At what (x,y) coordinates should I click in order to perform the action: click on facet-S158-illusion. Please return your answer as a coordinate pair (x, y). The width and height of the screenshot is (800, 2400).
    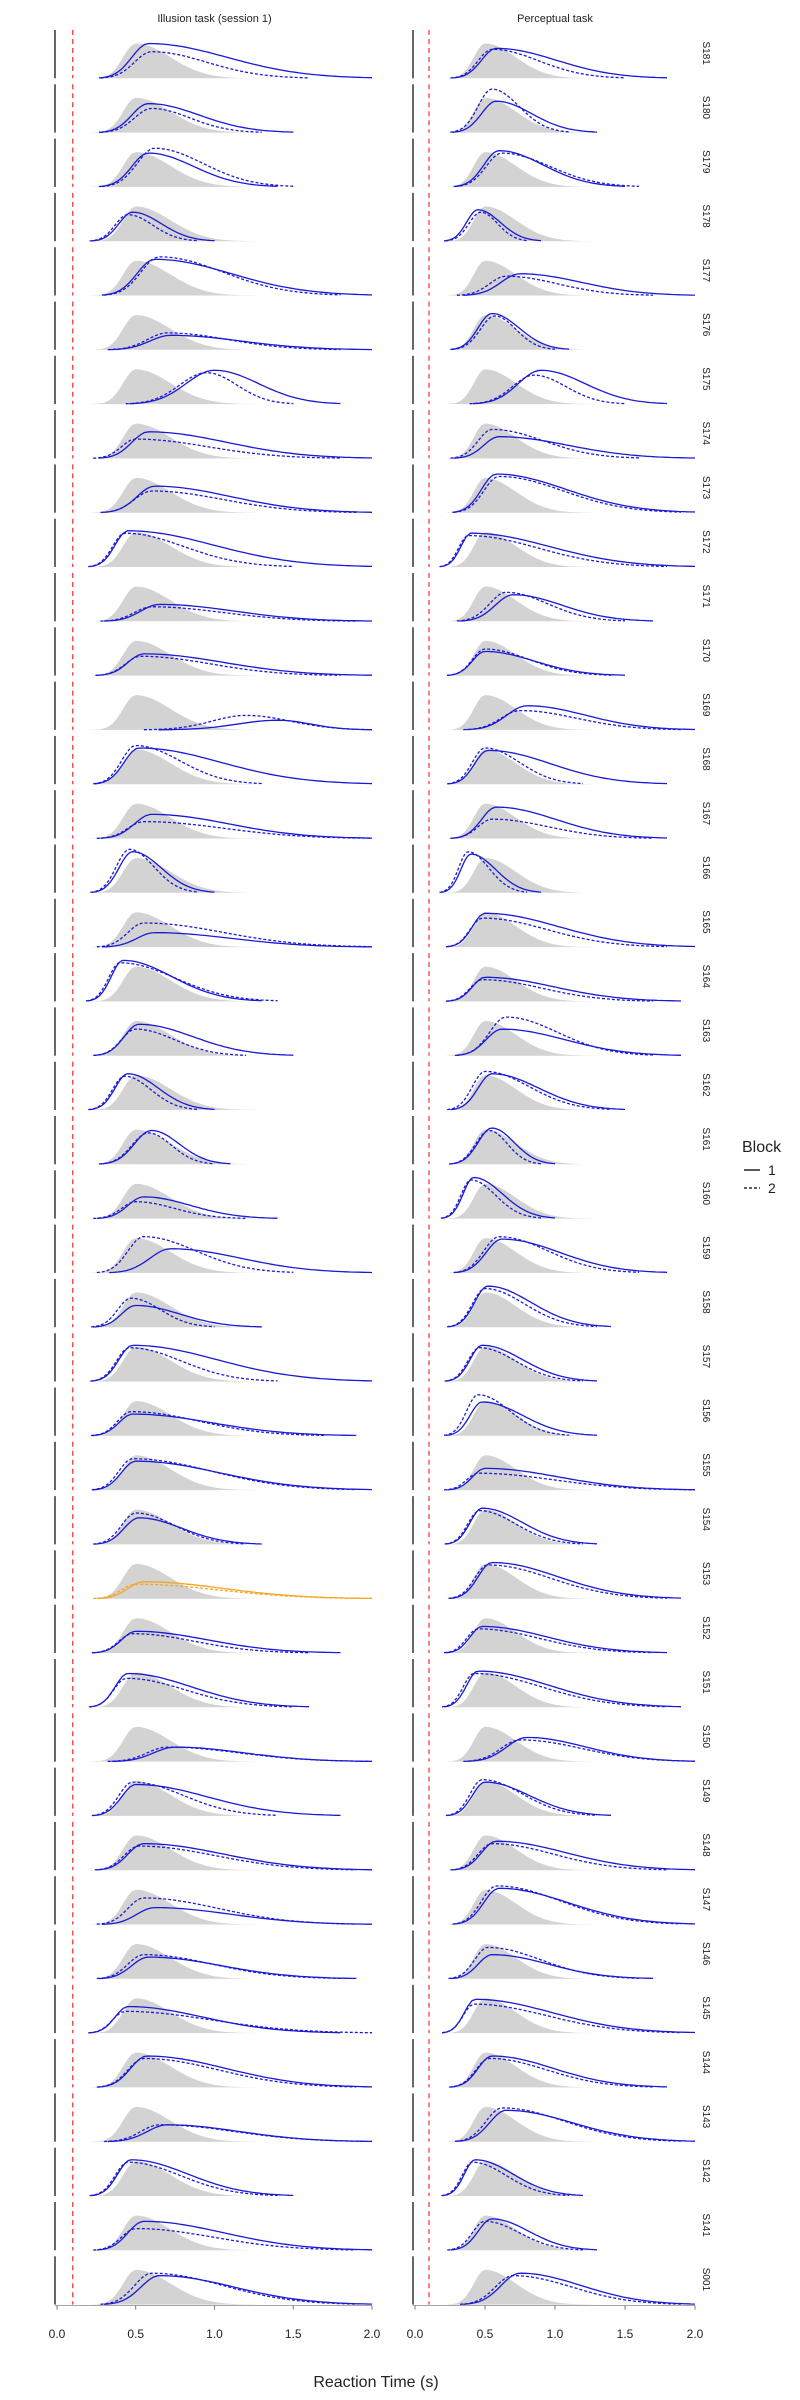
    Looking at the image, I should click on (213, 1303).